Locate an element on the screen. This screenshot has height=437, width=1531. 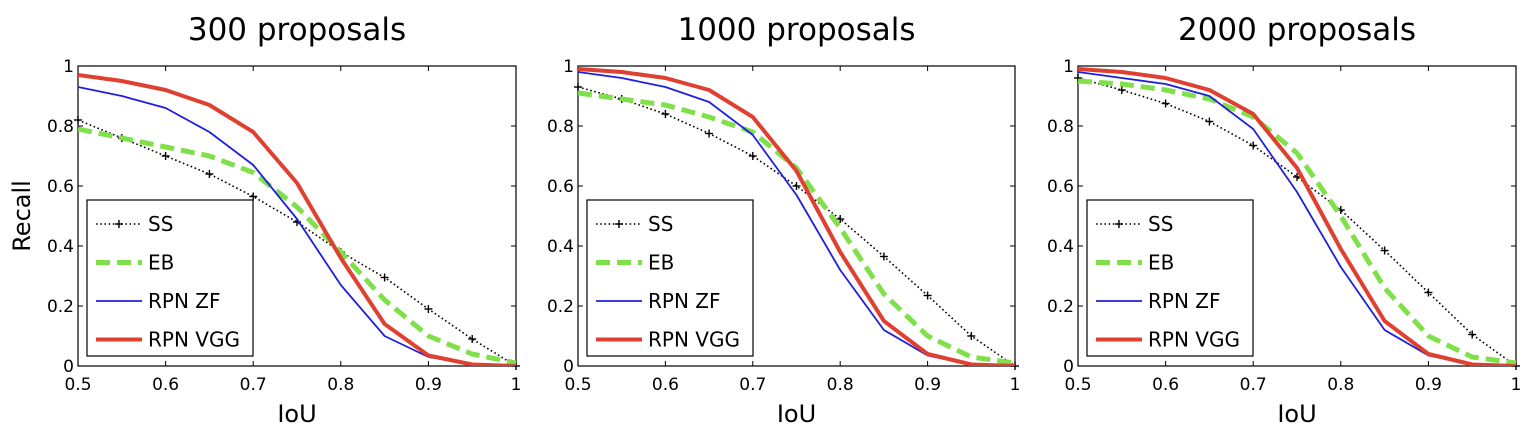
chart-title: 2000 proposals is located at coordinates (1297, 30).